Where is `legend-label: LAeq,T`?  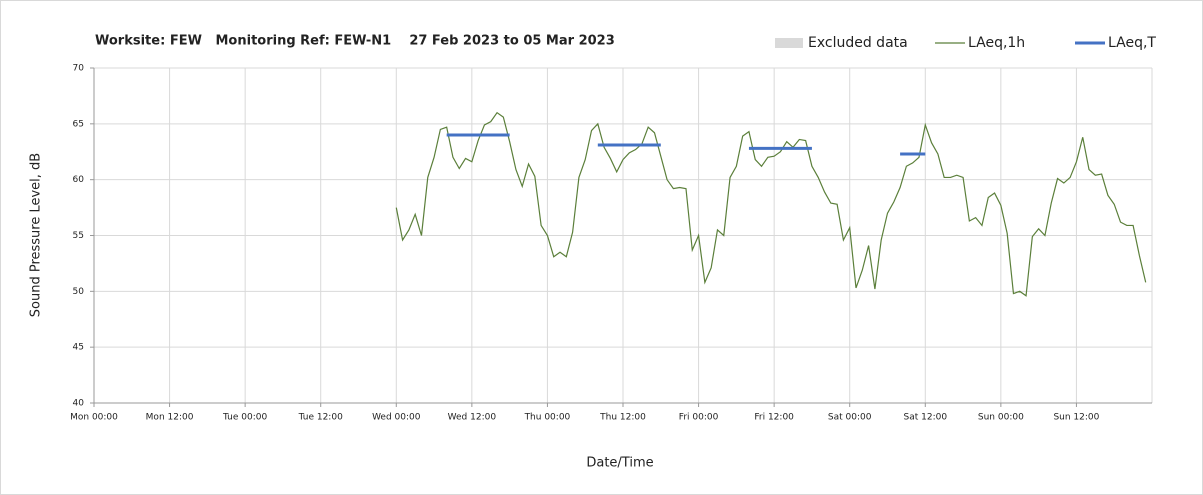
legend-label: LAeq,T is located at coordinates (1132, 43).